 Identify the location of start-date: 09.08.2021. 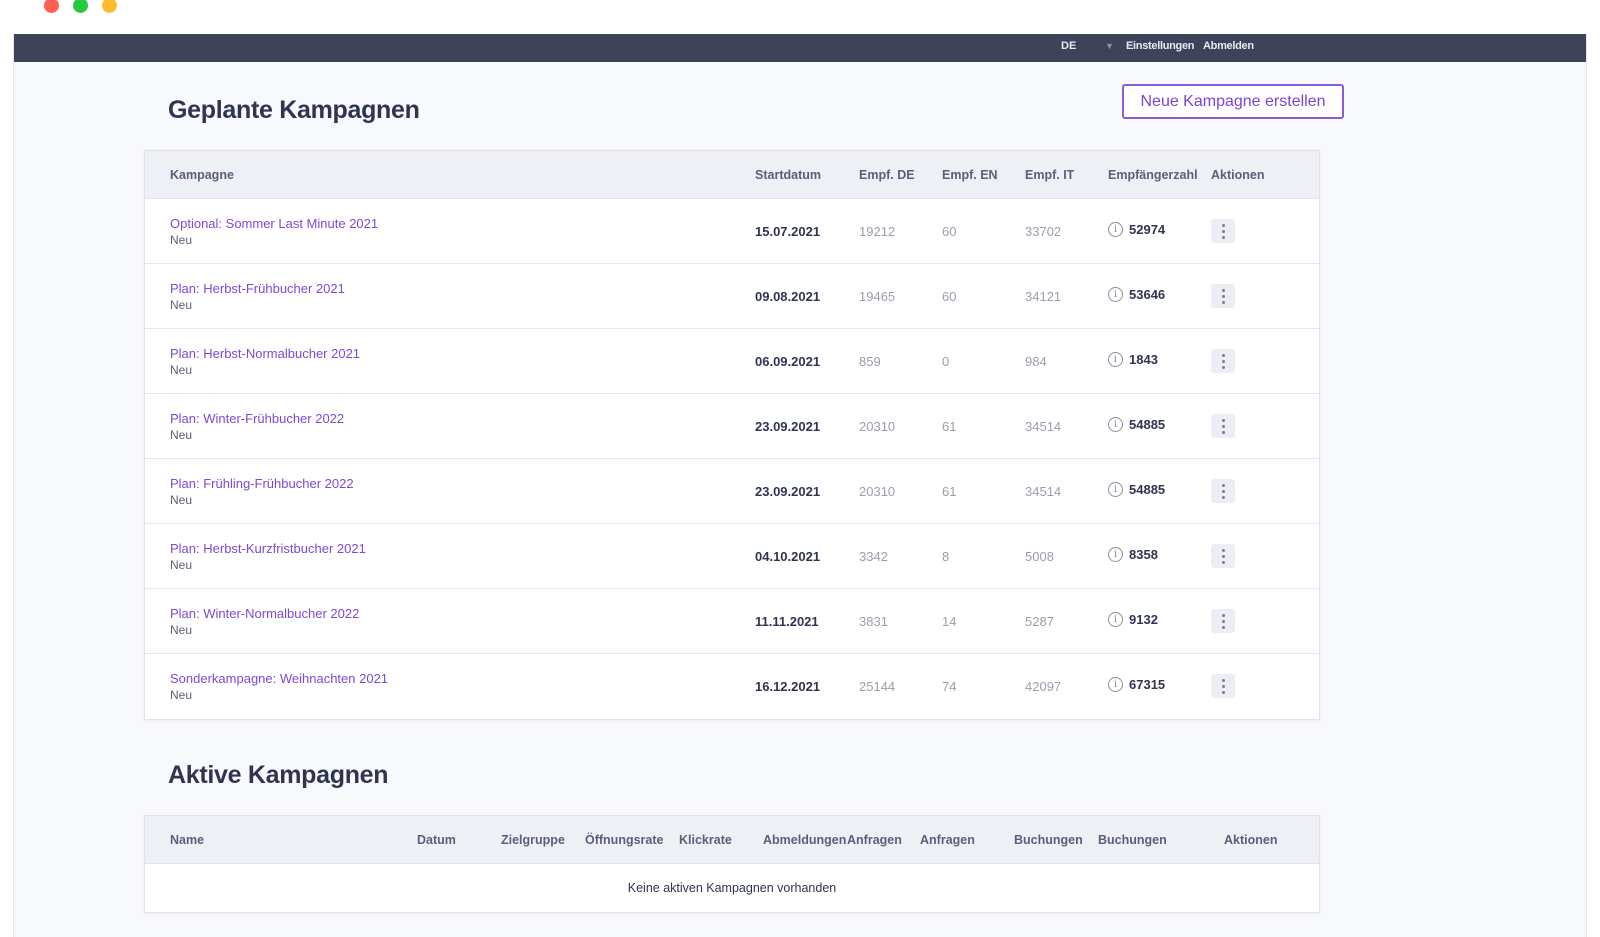
(788, 296).